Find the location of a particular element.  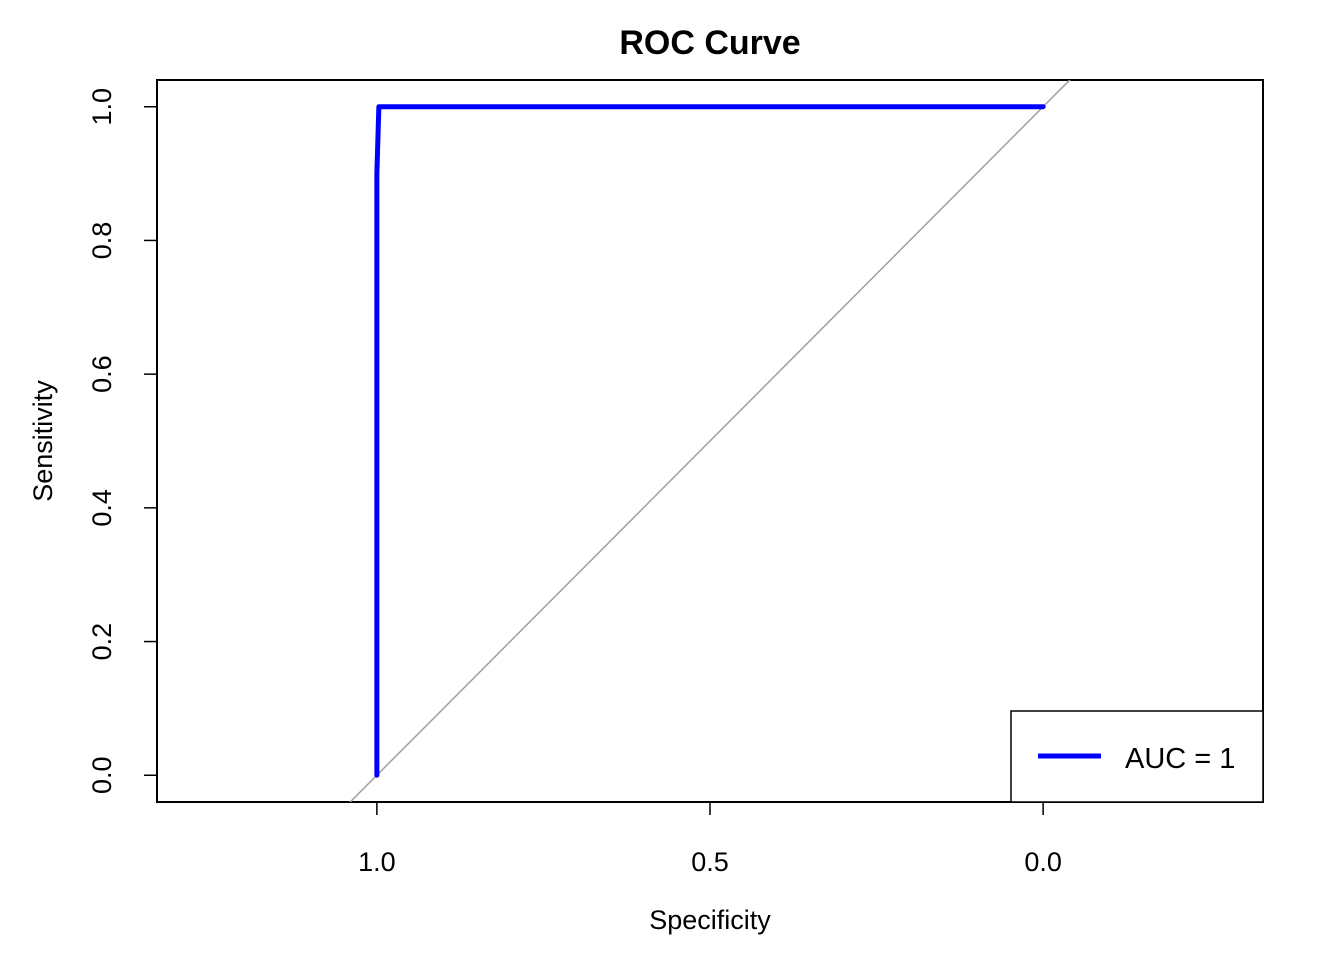

y-tick-label: 0.0 is located at coordinates (102, 775).